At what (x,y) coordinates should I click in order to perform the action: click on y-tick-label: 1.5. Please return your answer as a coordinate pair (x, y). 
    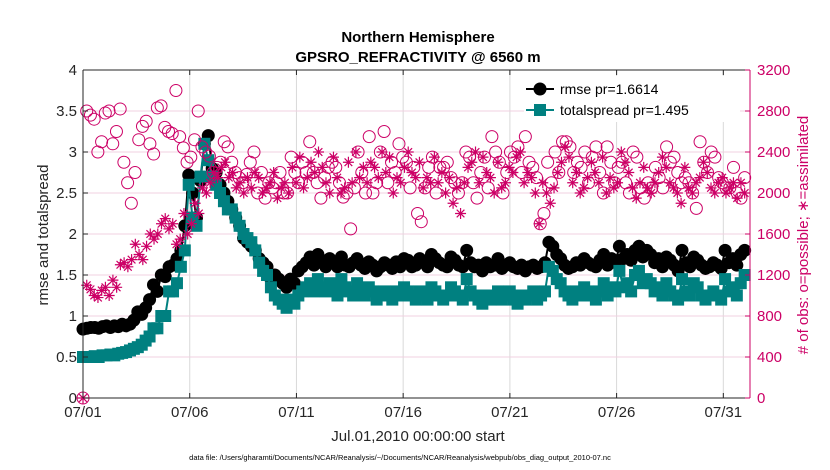
    Looking at the image, I should click on (66, 275).